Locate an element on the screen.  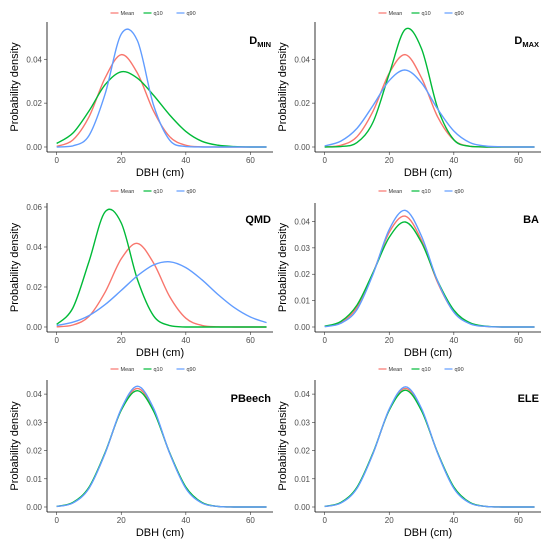
panel-title: DMAX is located at coordinates (526, 42).